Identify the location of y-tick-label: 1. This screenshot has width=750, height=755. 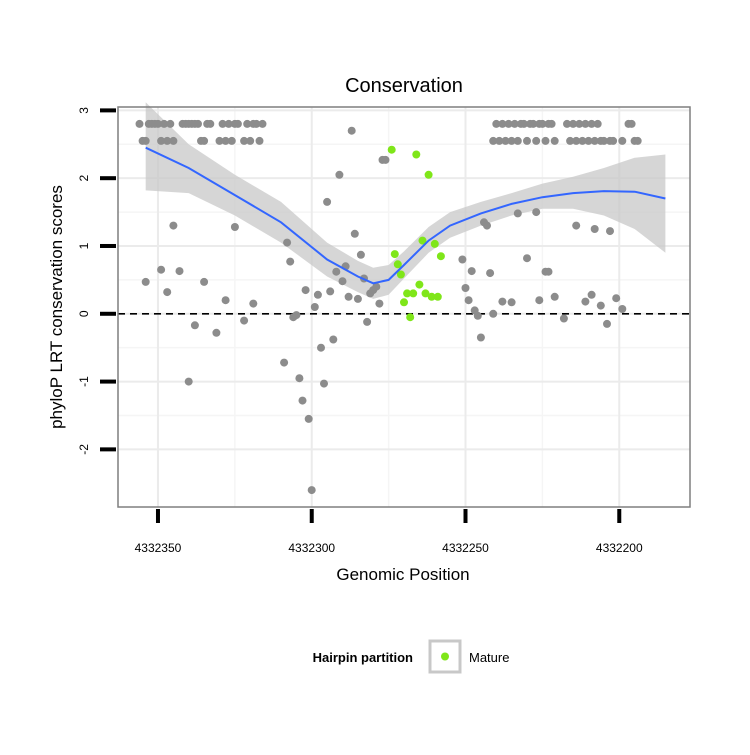
(84, 245).